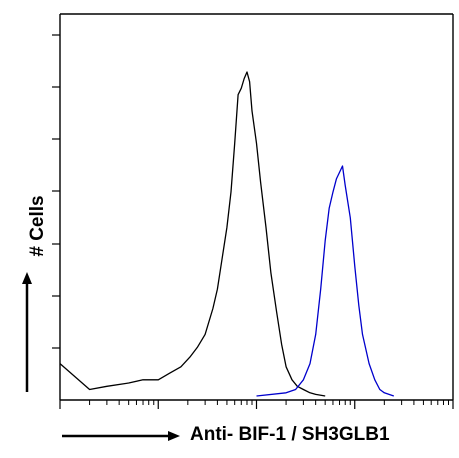  I want to click on x-arrow-head, so click(174, 436).